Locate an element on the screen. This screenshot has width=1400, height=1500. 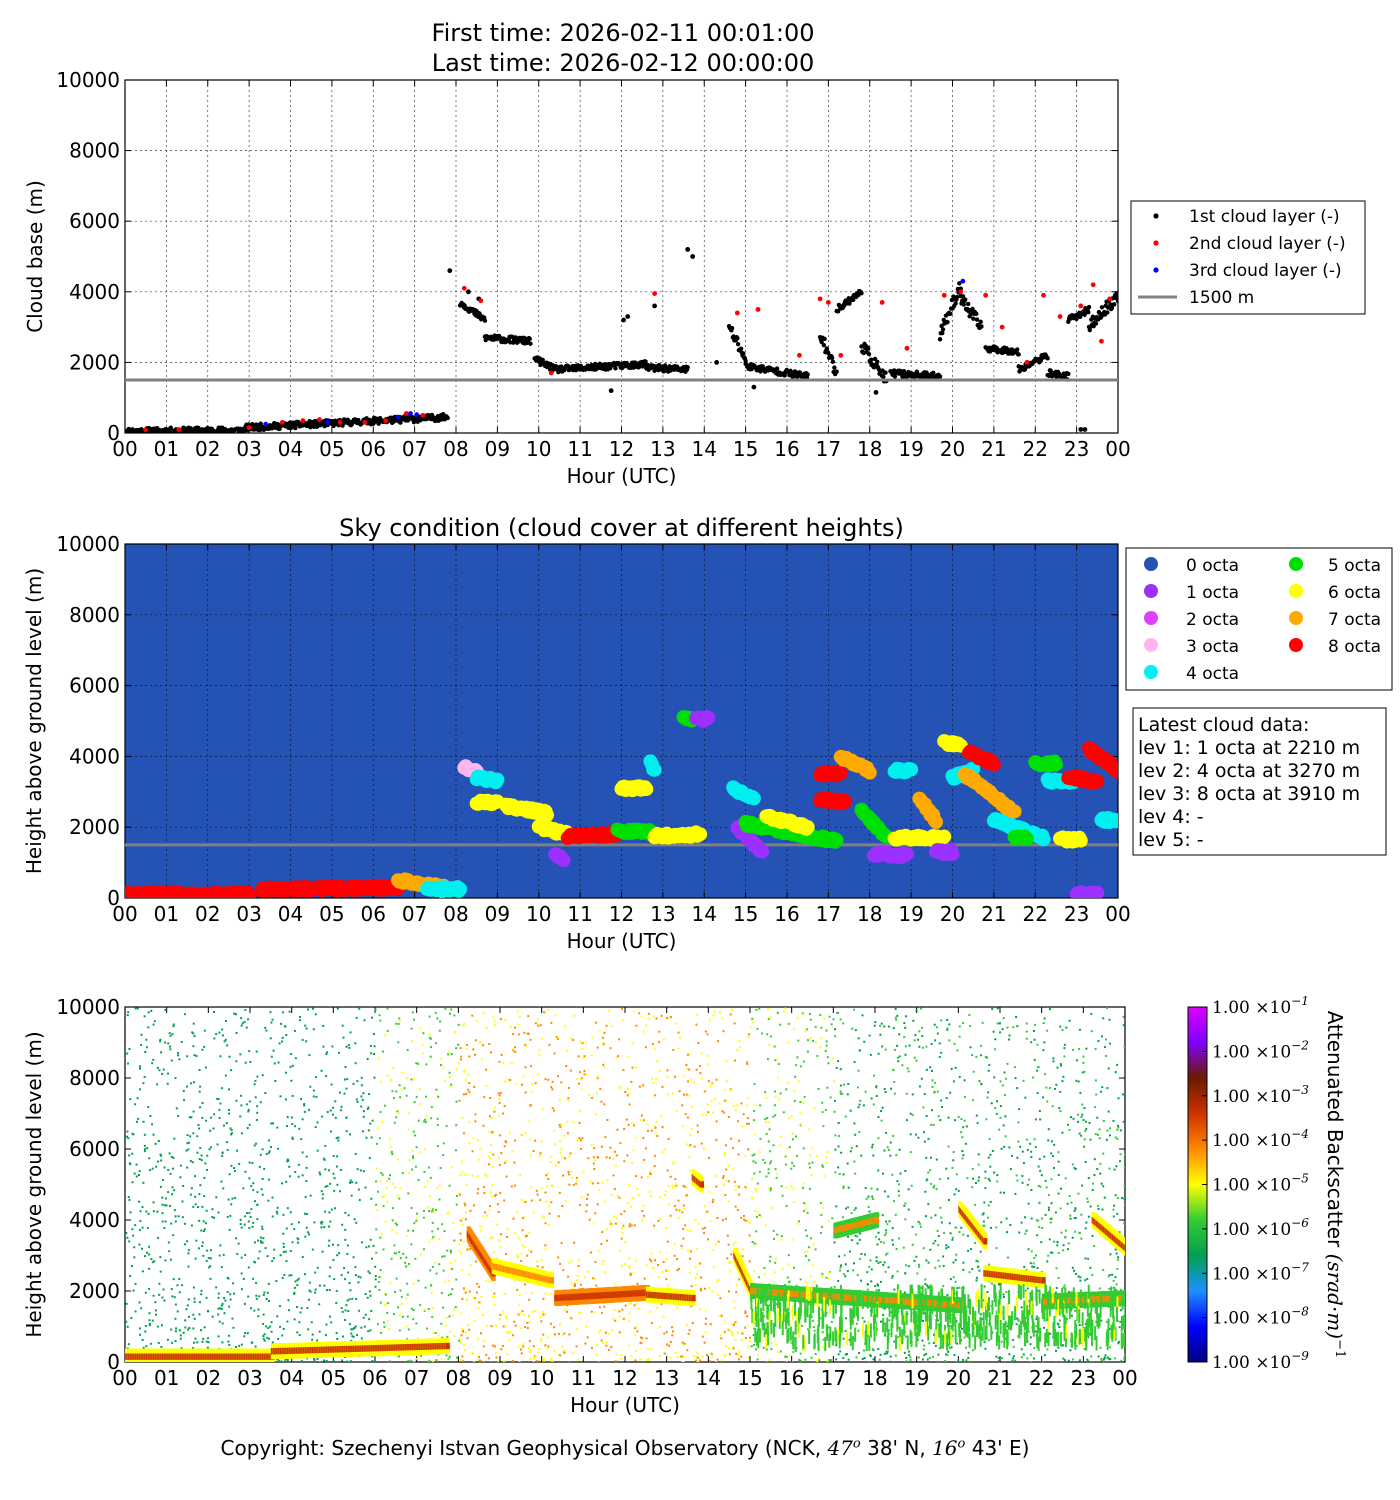
legend-marker is located at coordinates (1151, 618).